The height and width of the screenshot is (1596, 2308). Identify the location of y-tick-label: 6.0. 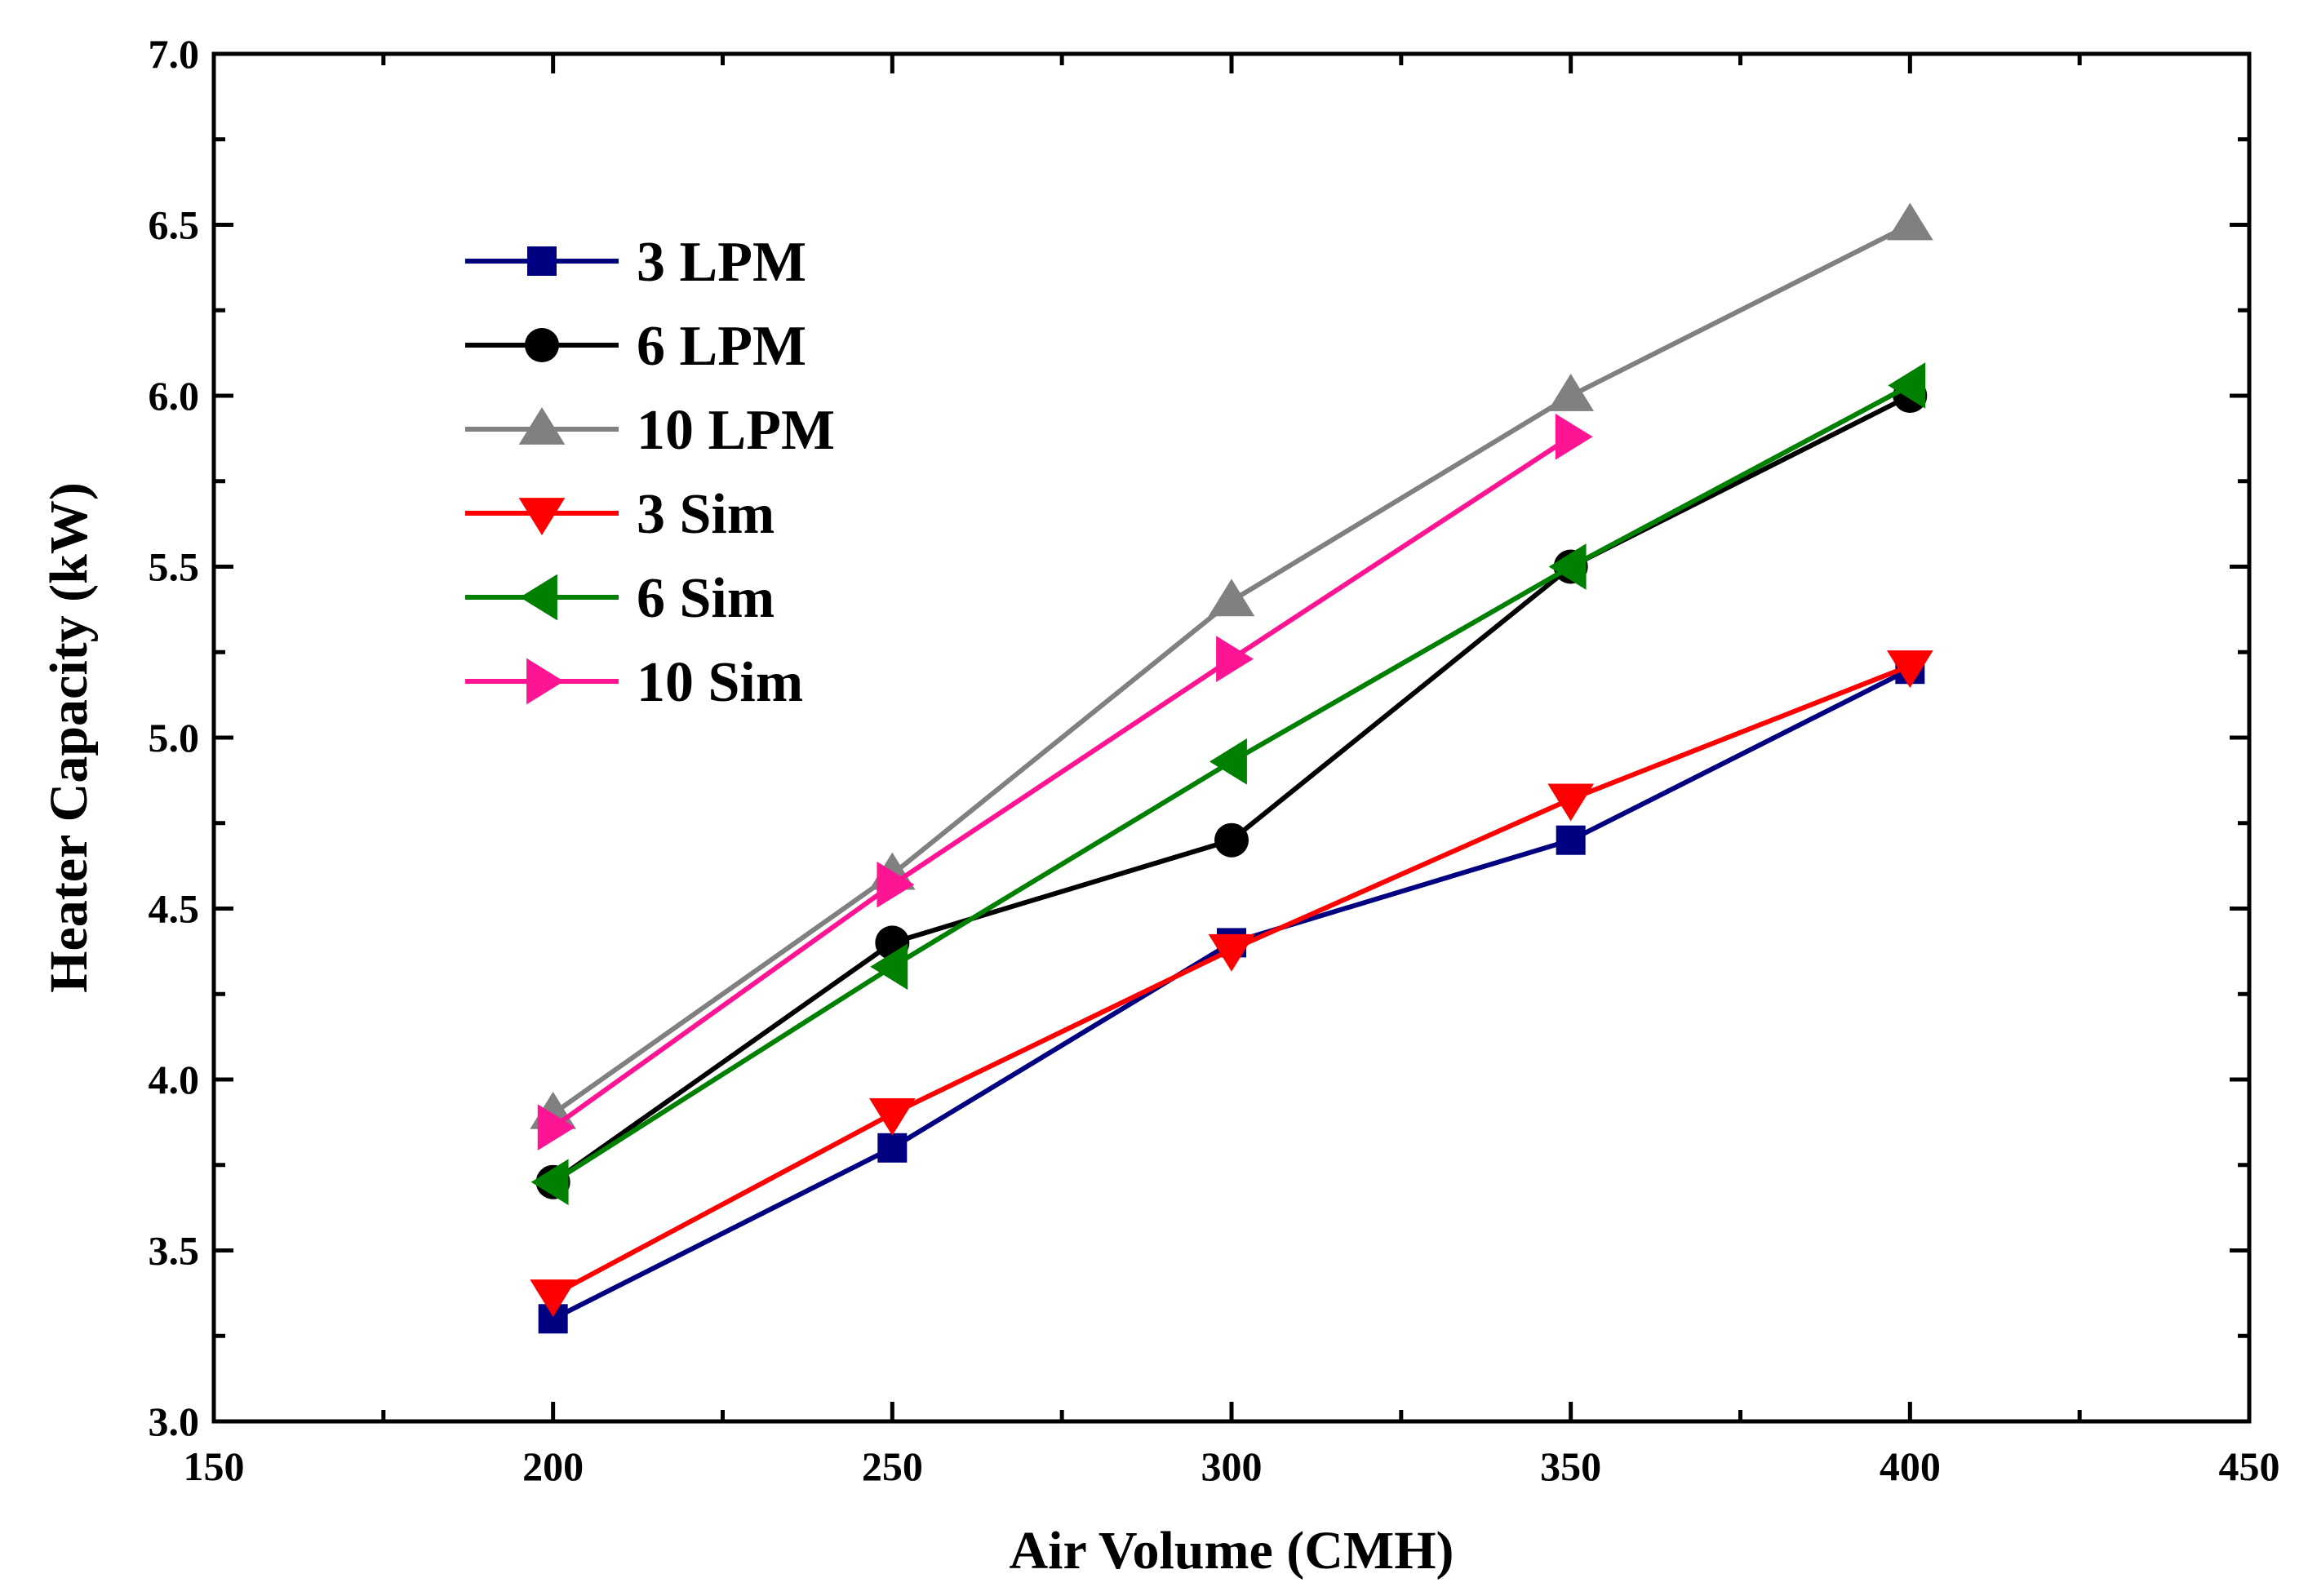
(175, 396).